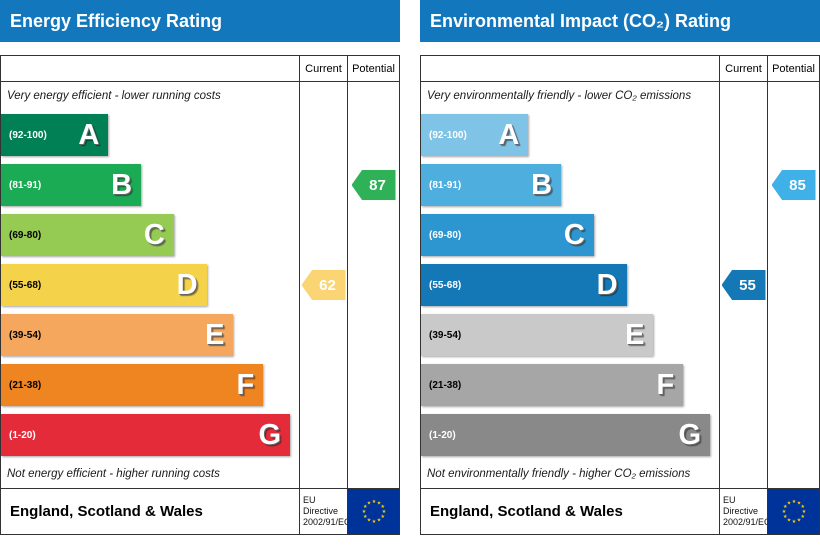 Image resolution: width=820 pixels, height=547 pixels. Describe the element at coordinates (741, 505) in the screenshot. I see `eu-directive-line1: EU Directive` at that location.